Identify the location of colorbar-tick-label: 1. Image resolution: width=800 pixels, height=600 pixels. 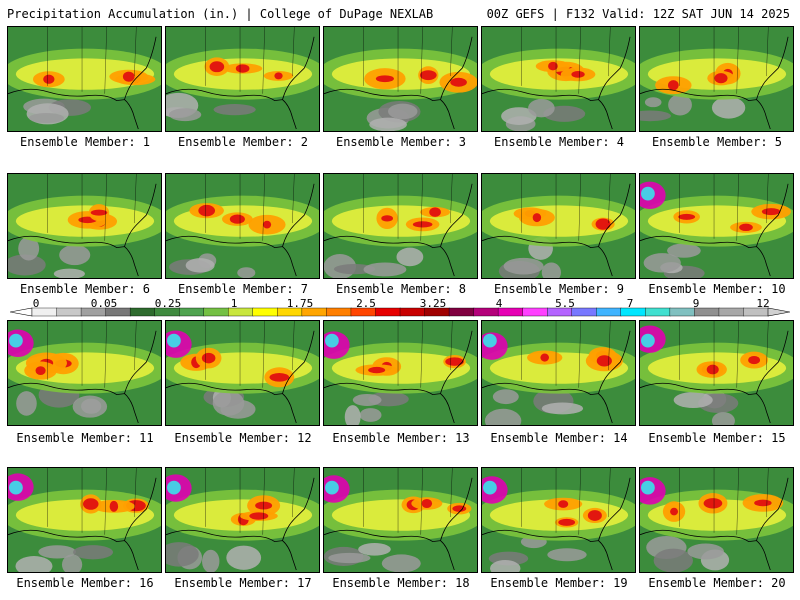
(234, 303).